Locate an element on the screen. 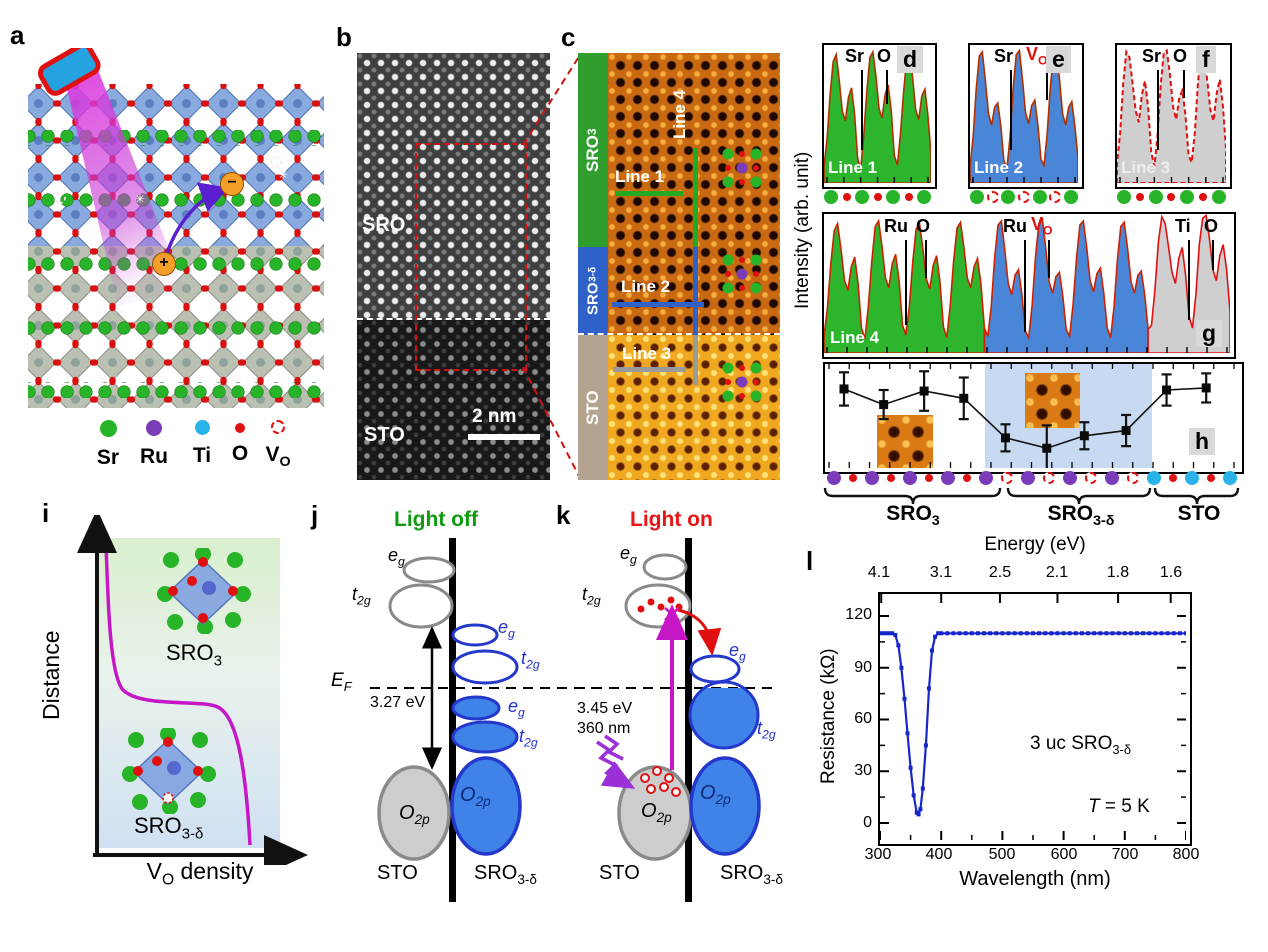 This screenshot has height=952, width=1268. g-o-label: O is located at coordinates (923, 226).